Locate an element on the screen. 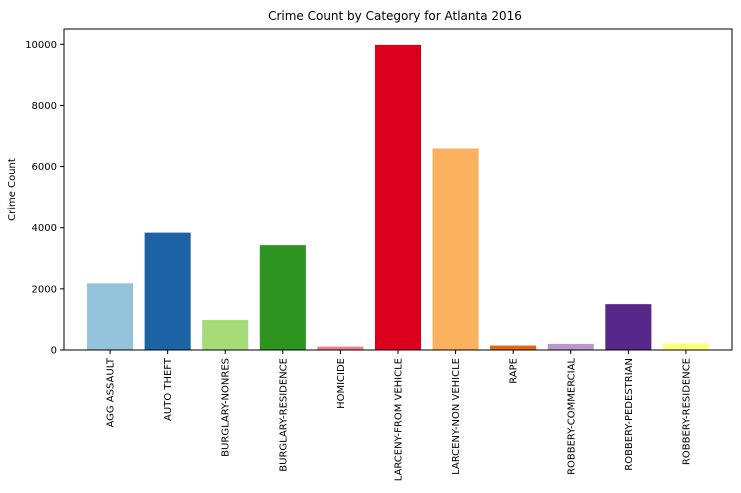 The height and width of the screenshot is (493, 741). x-tick-label: AGG ASSAULT is located at coordinates (111, 392).